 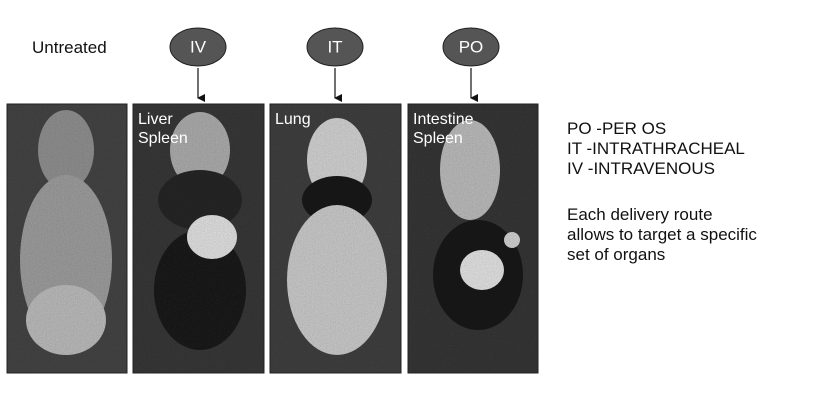 I want to click on untreated-label: Untreated, so click(x=69, y=47).